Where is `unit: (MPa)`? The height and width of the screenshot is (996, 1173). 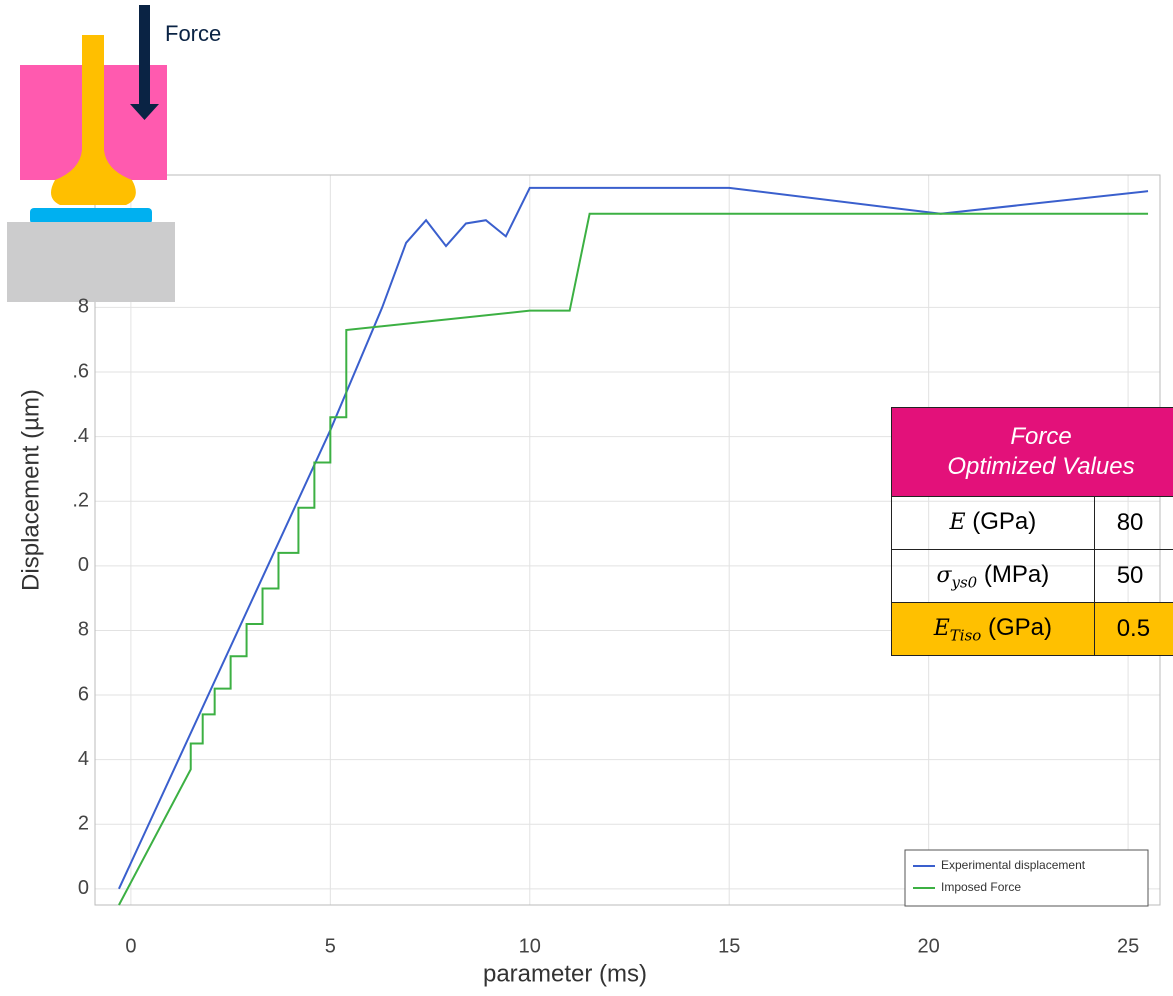 unit: (MPa) is located at coordinates (1016, 574).